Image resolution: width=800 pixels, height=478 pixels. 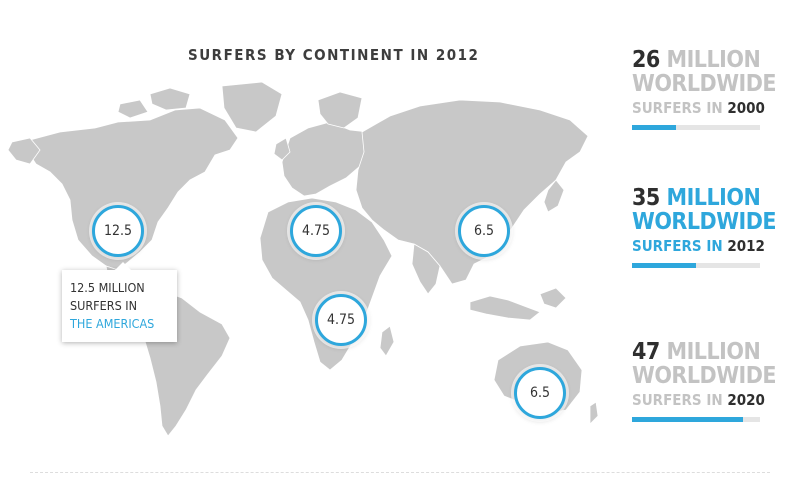 I want to click on bubble-oceania: 6.5, so click(x=540, y=393).